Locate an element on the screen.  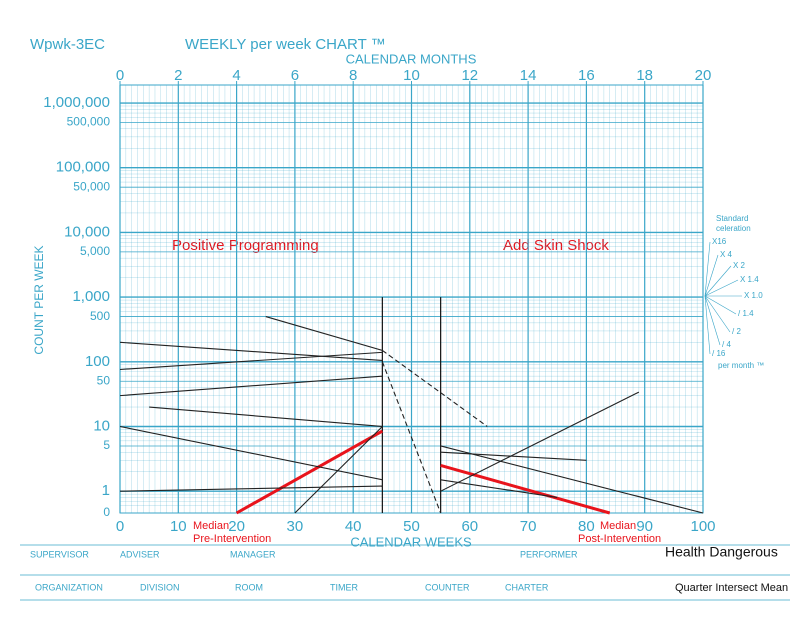
x-tick-label: 50 is located at coordinates (411, 526).